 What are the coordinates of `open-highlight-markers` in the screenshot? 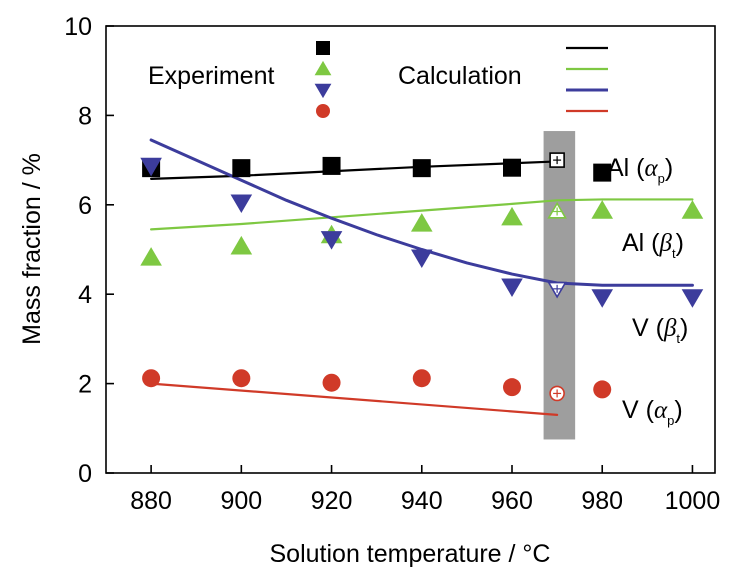 It's located at (557, 277).